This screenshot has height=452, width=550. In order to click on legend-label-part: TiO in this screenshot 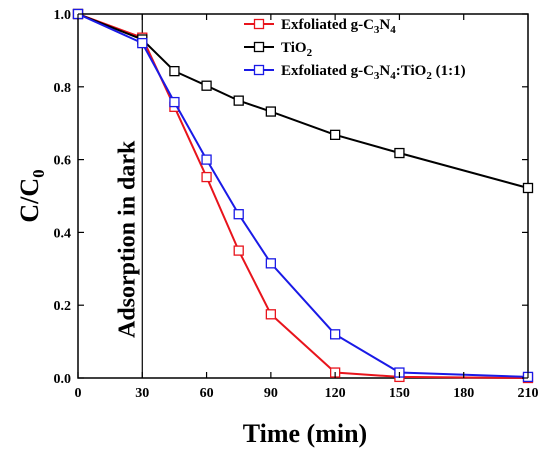, I will do `click(294, 48)`.